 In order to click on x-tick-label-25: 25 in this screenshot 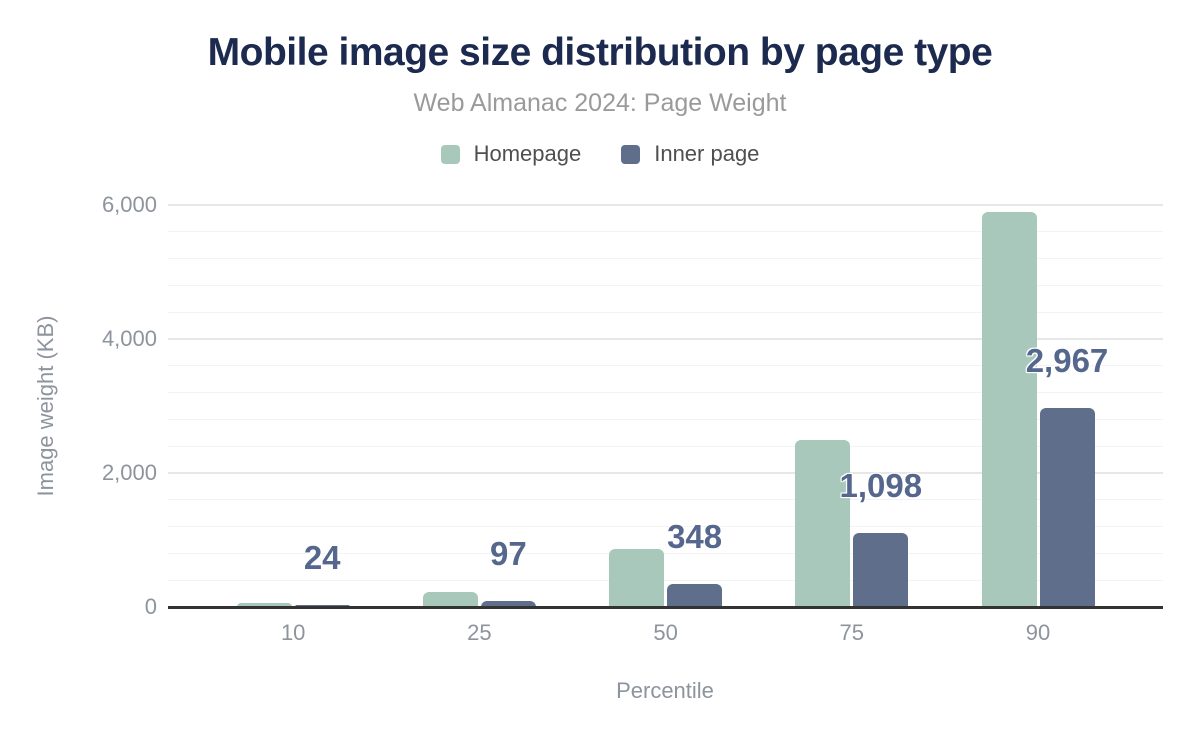, I will do `click(479, 632)`.